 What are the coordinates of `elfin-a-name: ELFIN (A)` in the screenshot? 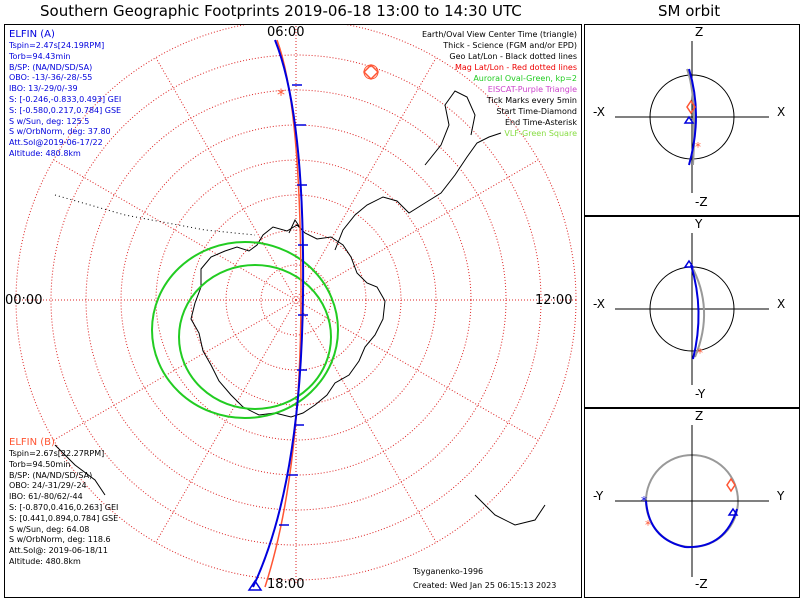 It's located at (32, 34).